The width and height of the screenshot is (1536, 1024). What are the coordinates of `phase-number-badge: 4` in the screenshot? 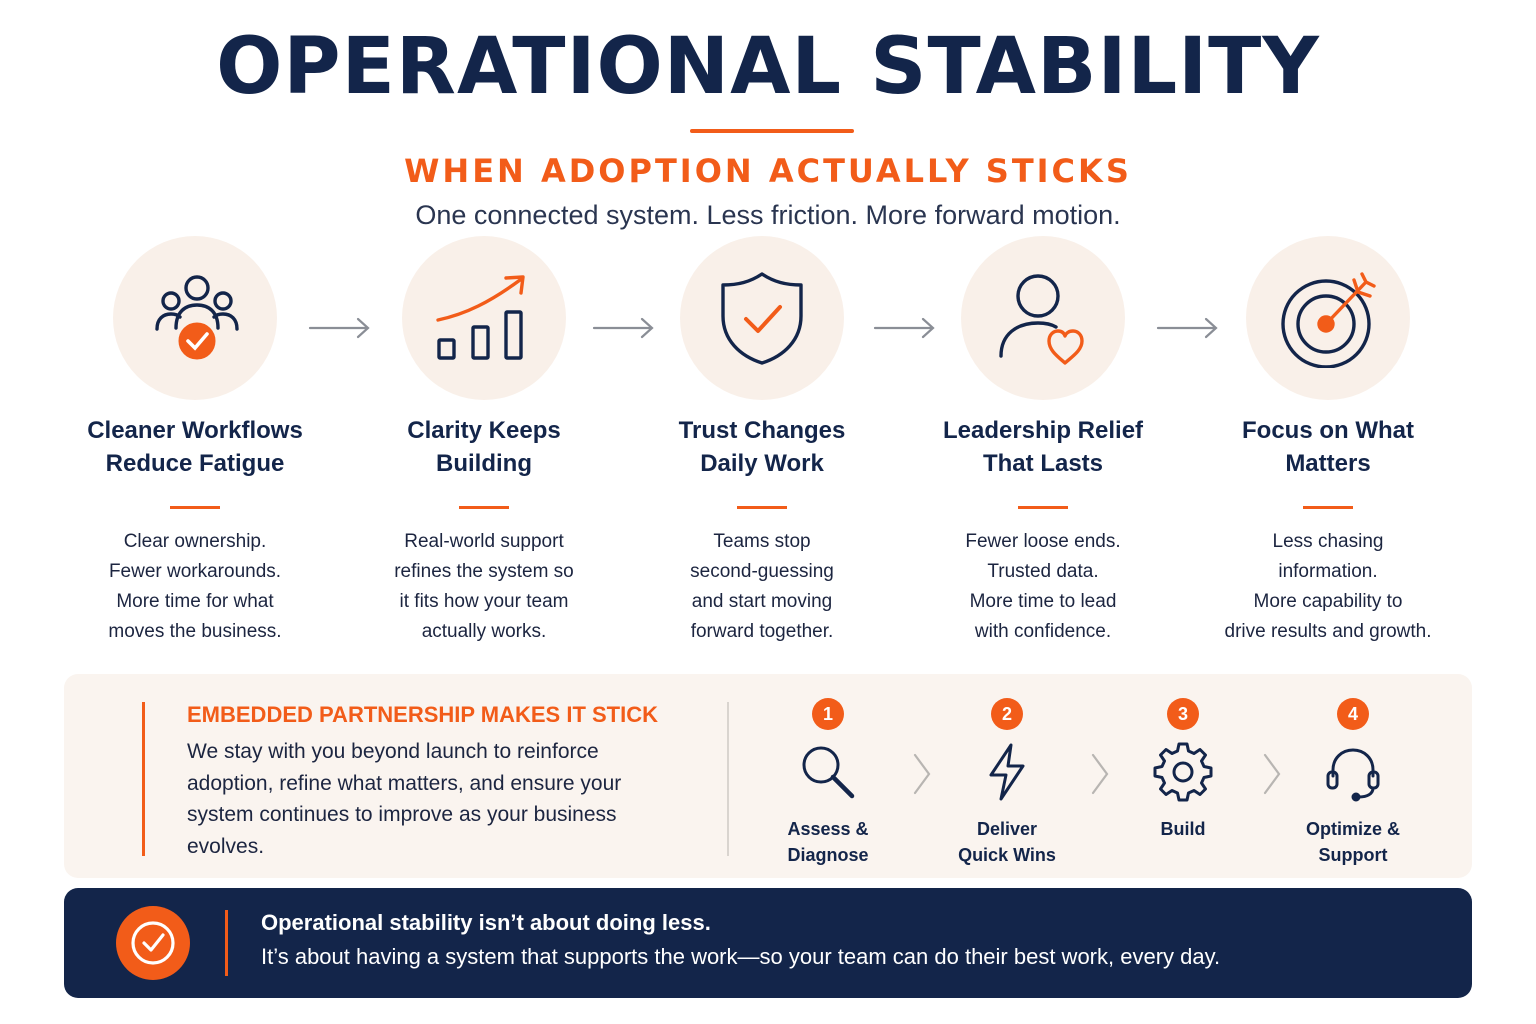 It's located at (1353, 714).